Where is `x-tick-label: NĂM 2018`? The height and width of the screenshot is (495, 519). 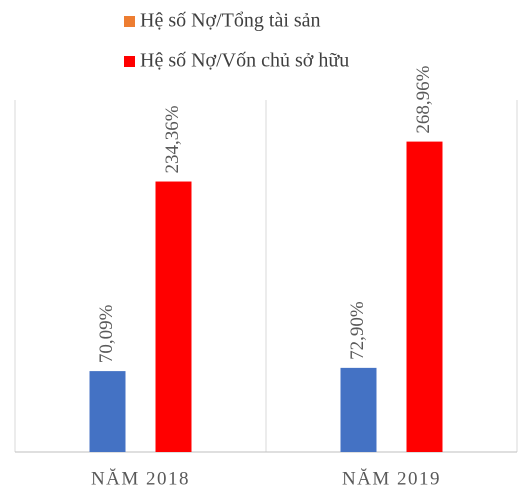
x-tick-label: NĂM 2018 is located at coordinates (140, 478).